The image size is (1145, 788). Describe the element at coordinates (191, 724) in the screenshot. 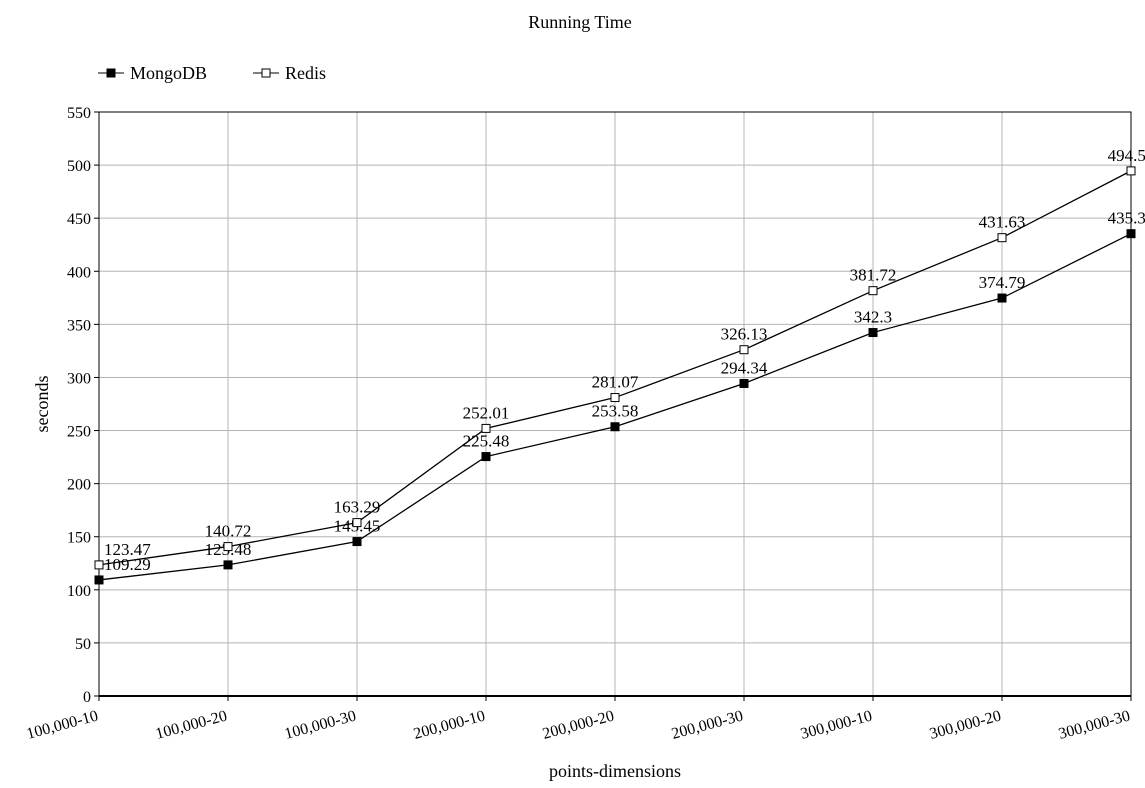

I see `x-tick-label: 100,000-20` at that location.